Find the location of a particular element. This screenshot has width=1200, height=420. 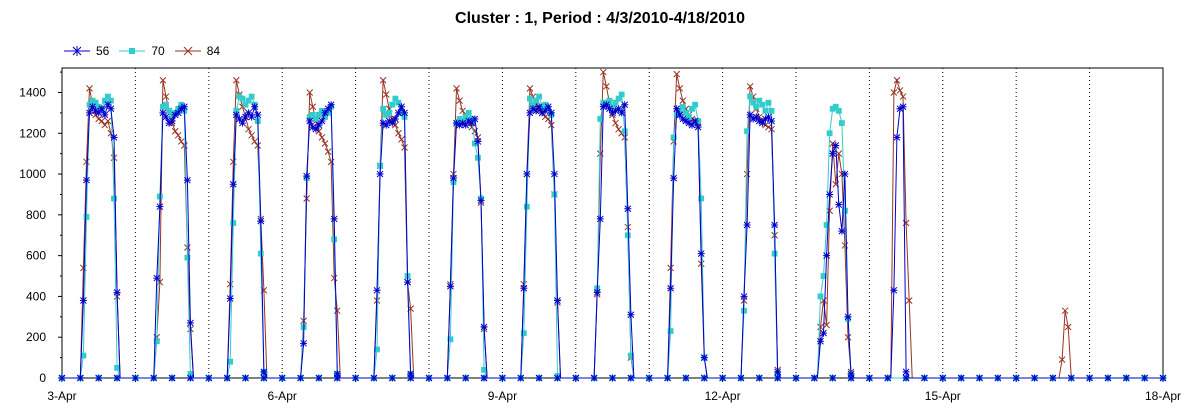

x-tick-label: 15-Apr is located at coordinates (943, 396).